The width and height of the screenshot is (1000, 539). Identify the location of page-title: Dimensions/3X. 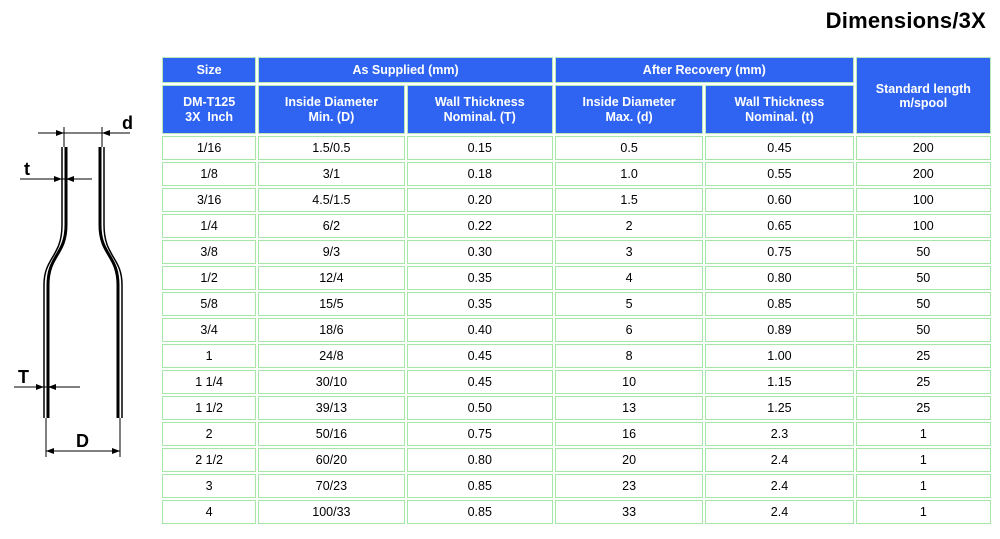
(905, 20).